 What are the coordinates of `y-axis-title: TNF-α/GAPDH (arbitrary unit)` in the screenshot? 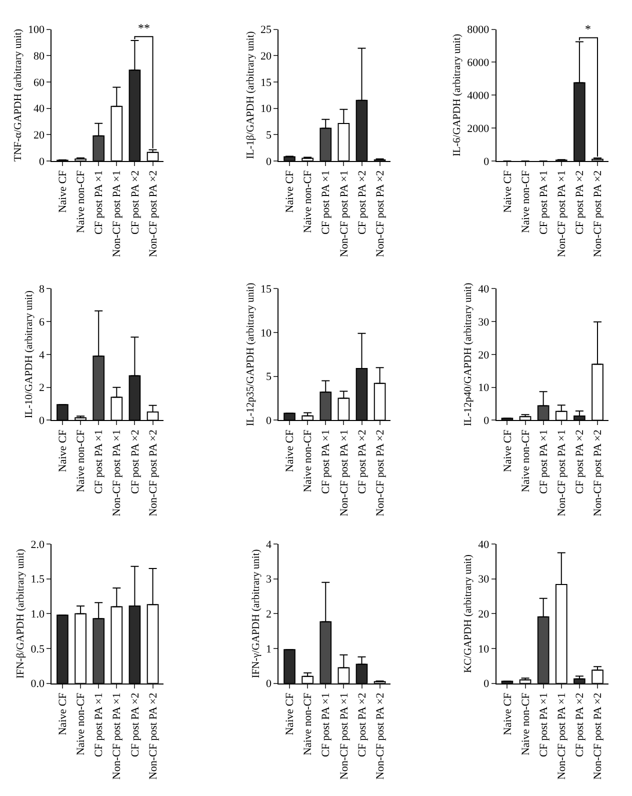 It's located at (18, 95).